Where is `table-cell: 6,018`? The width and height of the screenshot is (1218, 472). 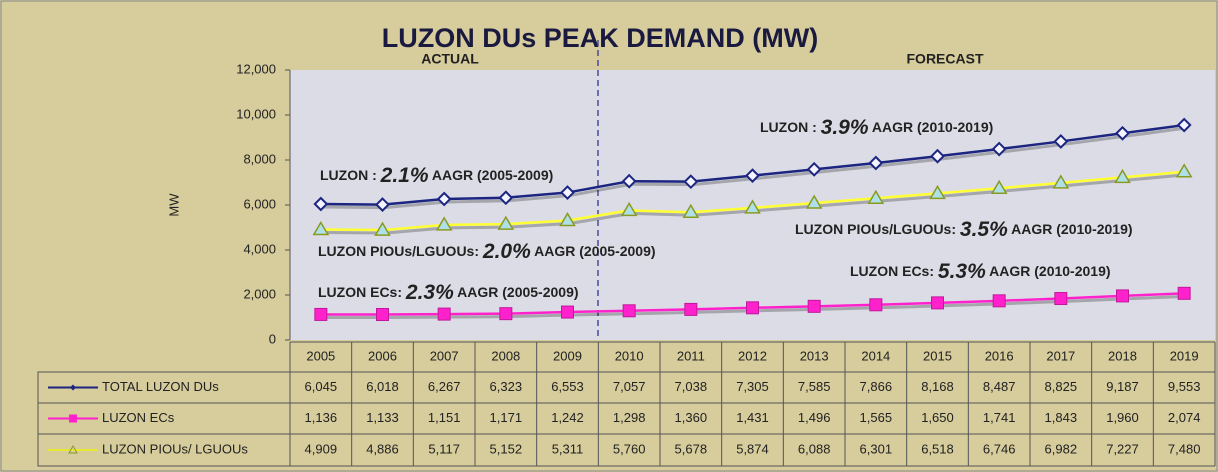 table-cell: 6,018 is located at coordinates (382, 386).